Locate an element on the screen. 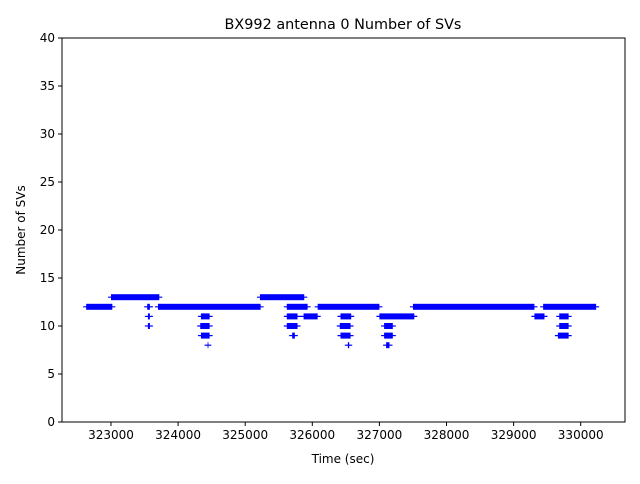 Image resolution: width=640 pixels, height=484 pixels. y-tick-label: 10 is located at coordinates (47, 326).